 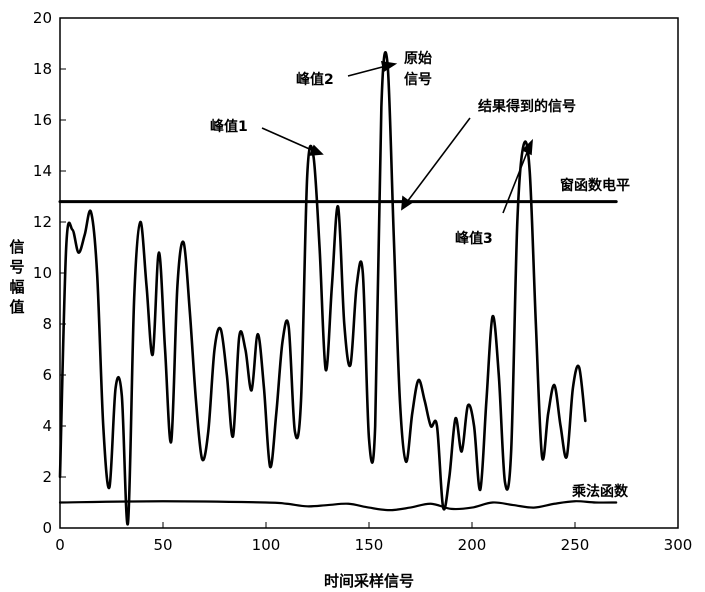 I want to click on y-axis-label: 信号幅值, so click(x=16, y=277).